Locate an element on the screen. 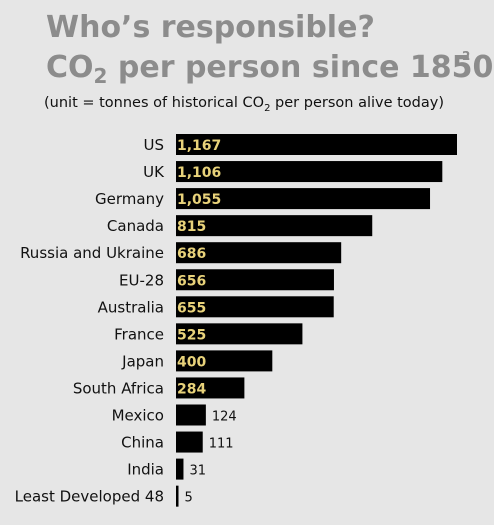 The height and width of the screenshot is (525, 494). category-label-australia: Australia is located at coordinates (131, 307).